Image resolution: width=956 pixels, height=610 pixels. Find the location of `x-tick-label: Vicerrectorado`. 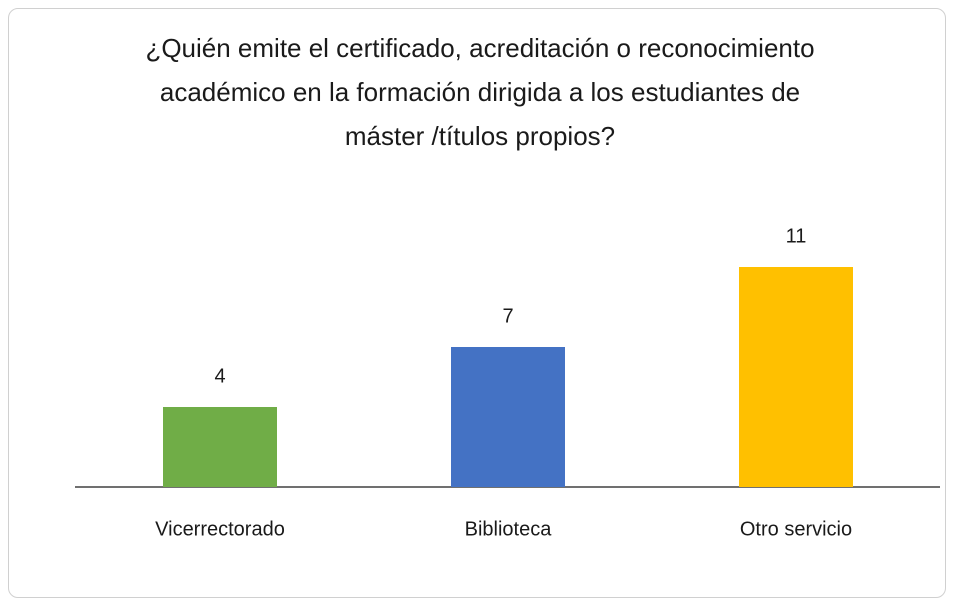

x-tick-label: Vicerrectorado is located at coordinates (220, 529).